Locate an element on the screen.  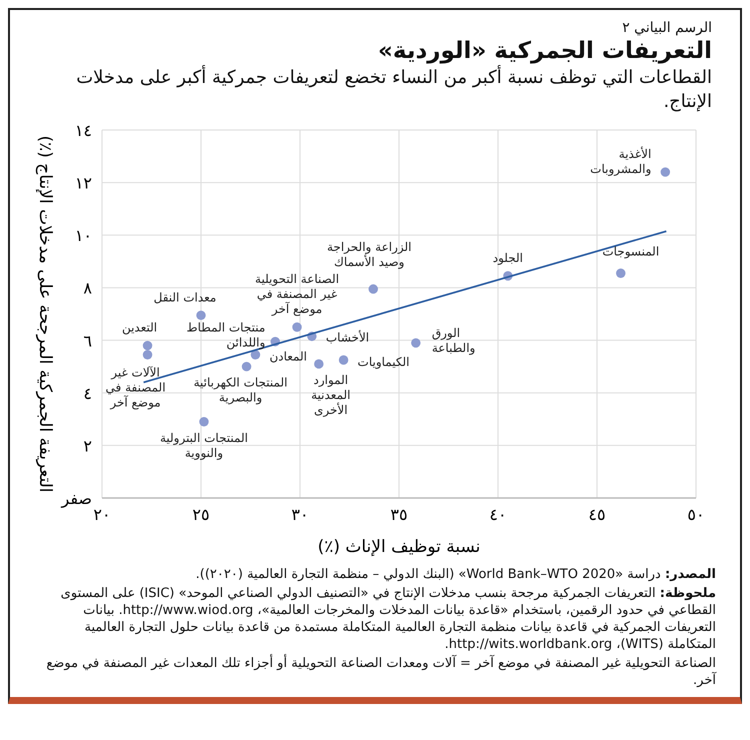
x-tick-label: ٤٥ is located at coordinates (597, 514).